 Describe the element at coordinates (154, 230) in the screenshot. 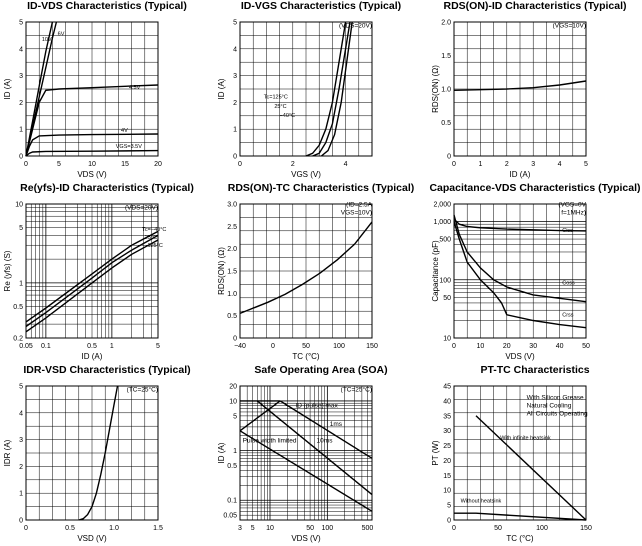

I see `series-label: Tc=−40°C` at that location.